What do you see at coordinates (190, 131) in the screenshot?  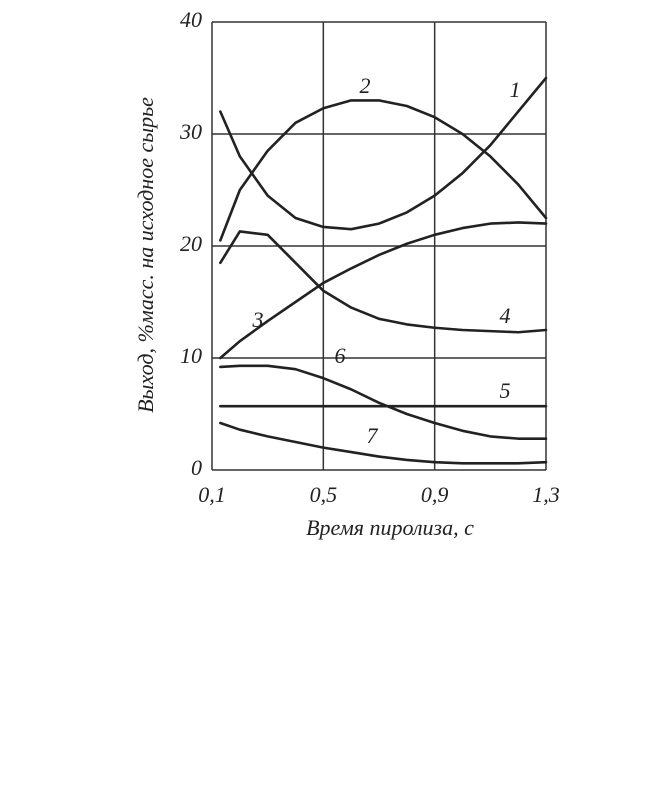 I see `y-tick-label: 30` at bounding box center [190, 131].